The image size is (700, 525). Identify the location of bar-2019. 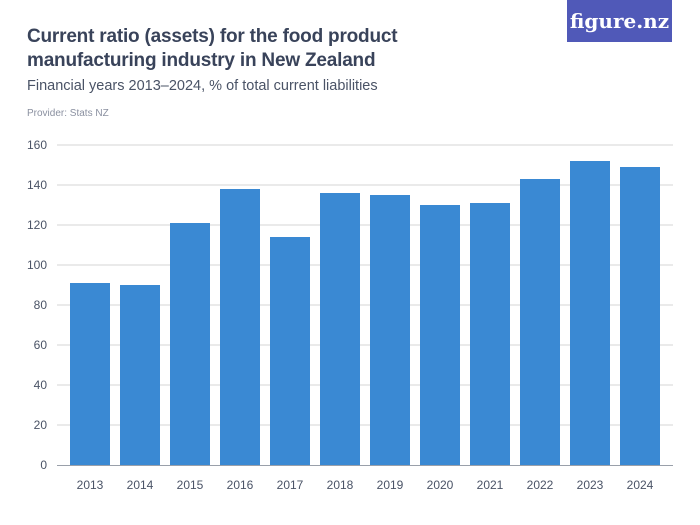
(390, 330).